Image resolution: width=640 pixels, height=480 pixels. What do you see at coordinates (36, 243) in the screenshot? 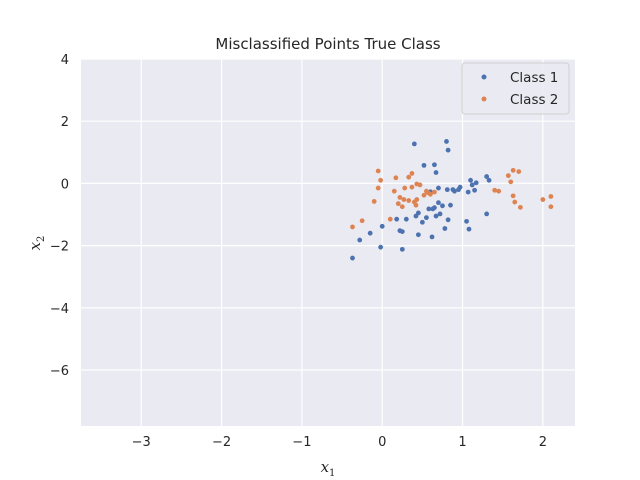
I see `y-axis-label: x2` at bounding box center [36, 243].